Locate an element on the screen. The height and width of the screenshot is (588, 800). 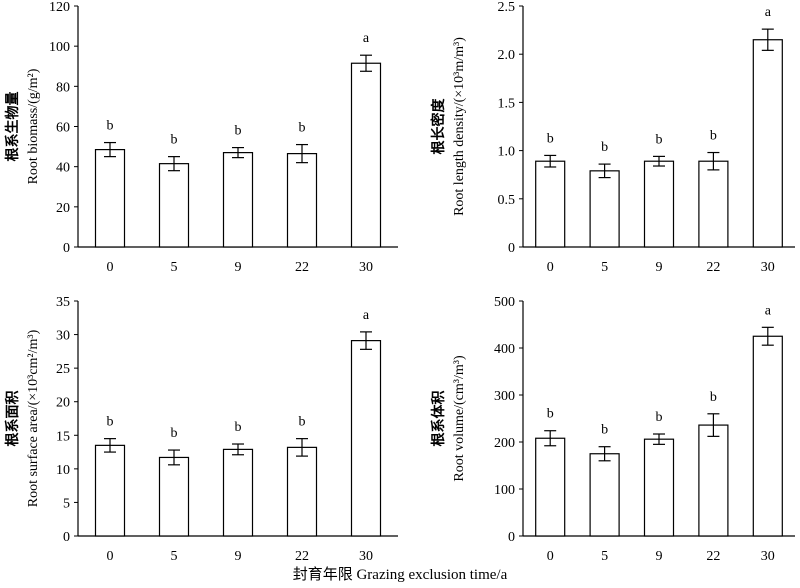
y-tick-label: 15 is located at coordinates (63, 436).